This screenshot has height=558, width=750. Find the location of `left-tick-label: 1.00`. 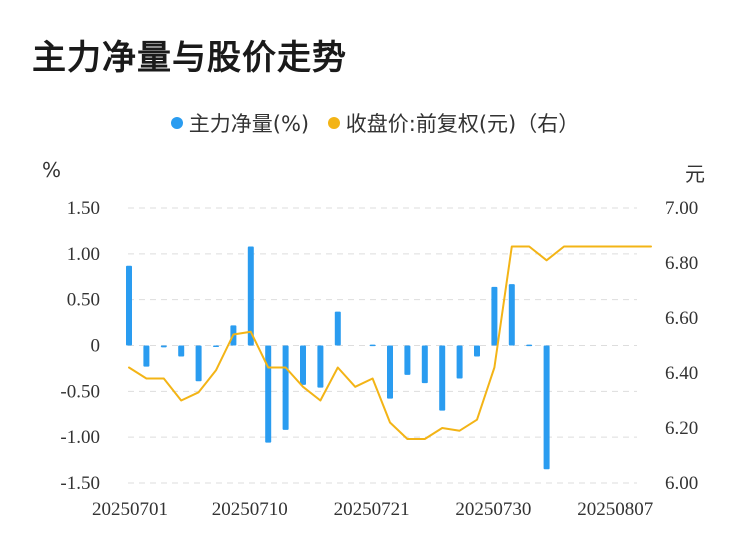

left-tick-label: 1.00 is located at coordinates (83, 254).